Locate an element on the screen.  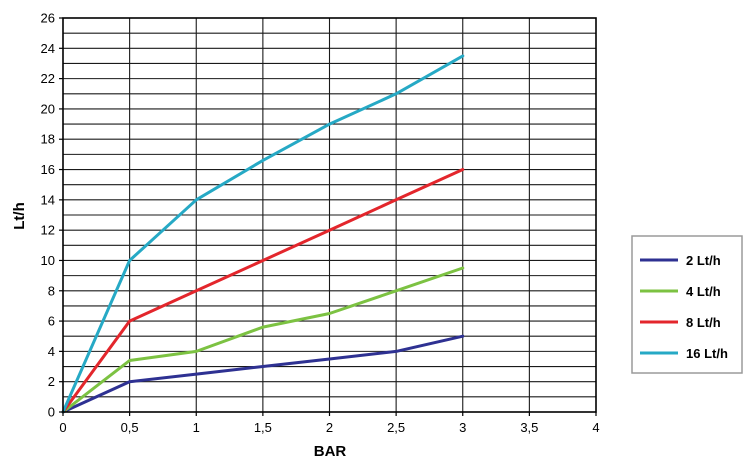
x-tick-label: 1 is located at coordinates (196, 427).